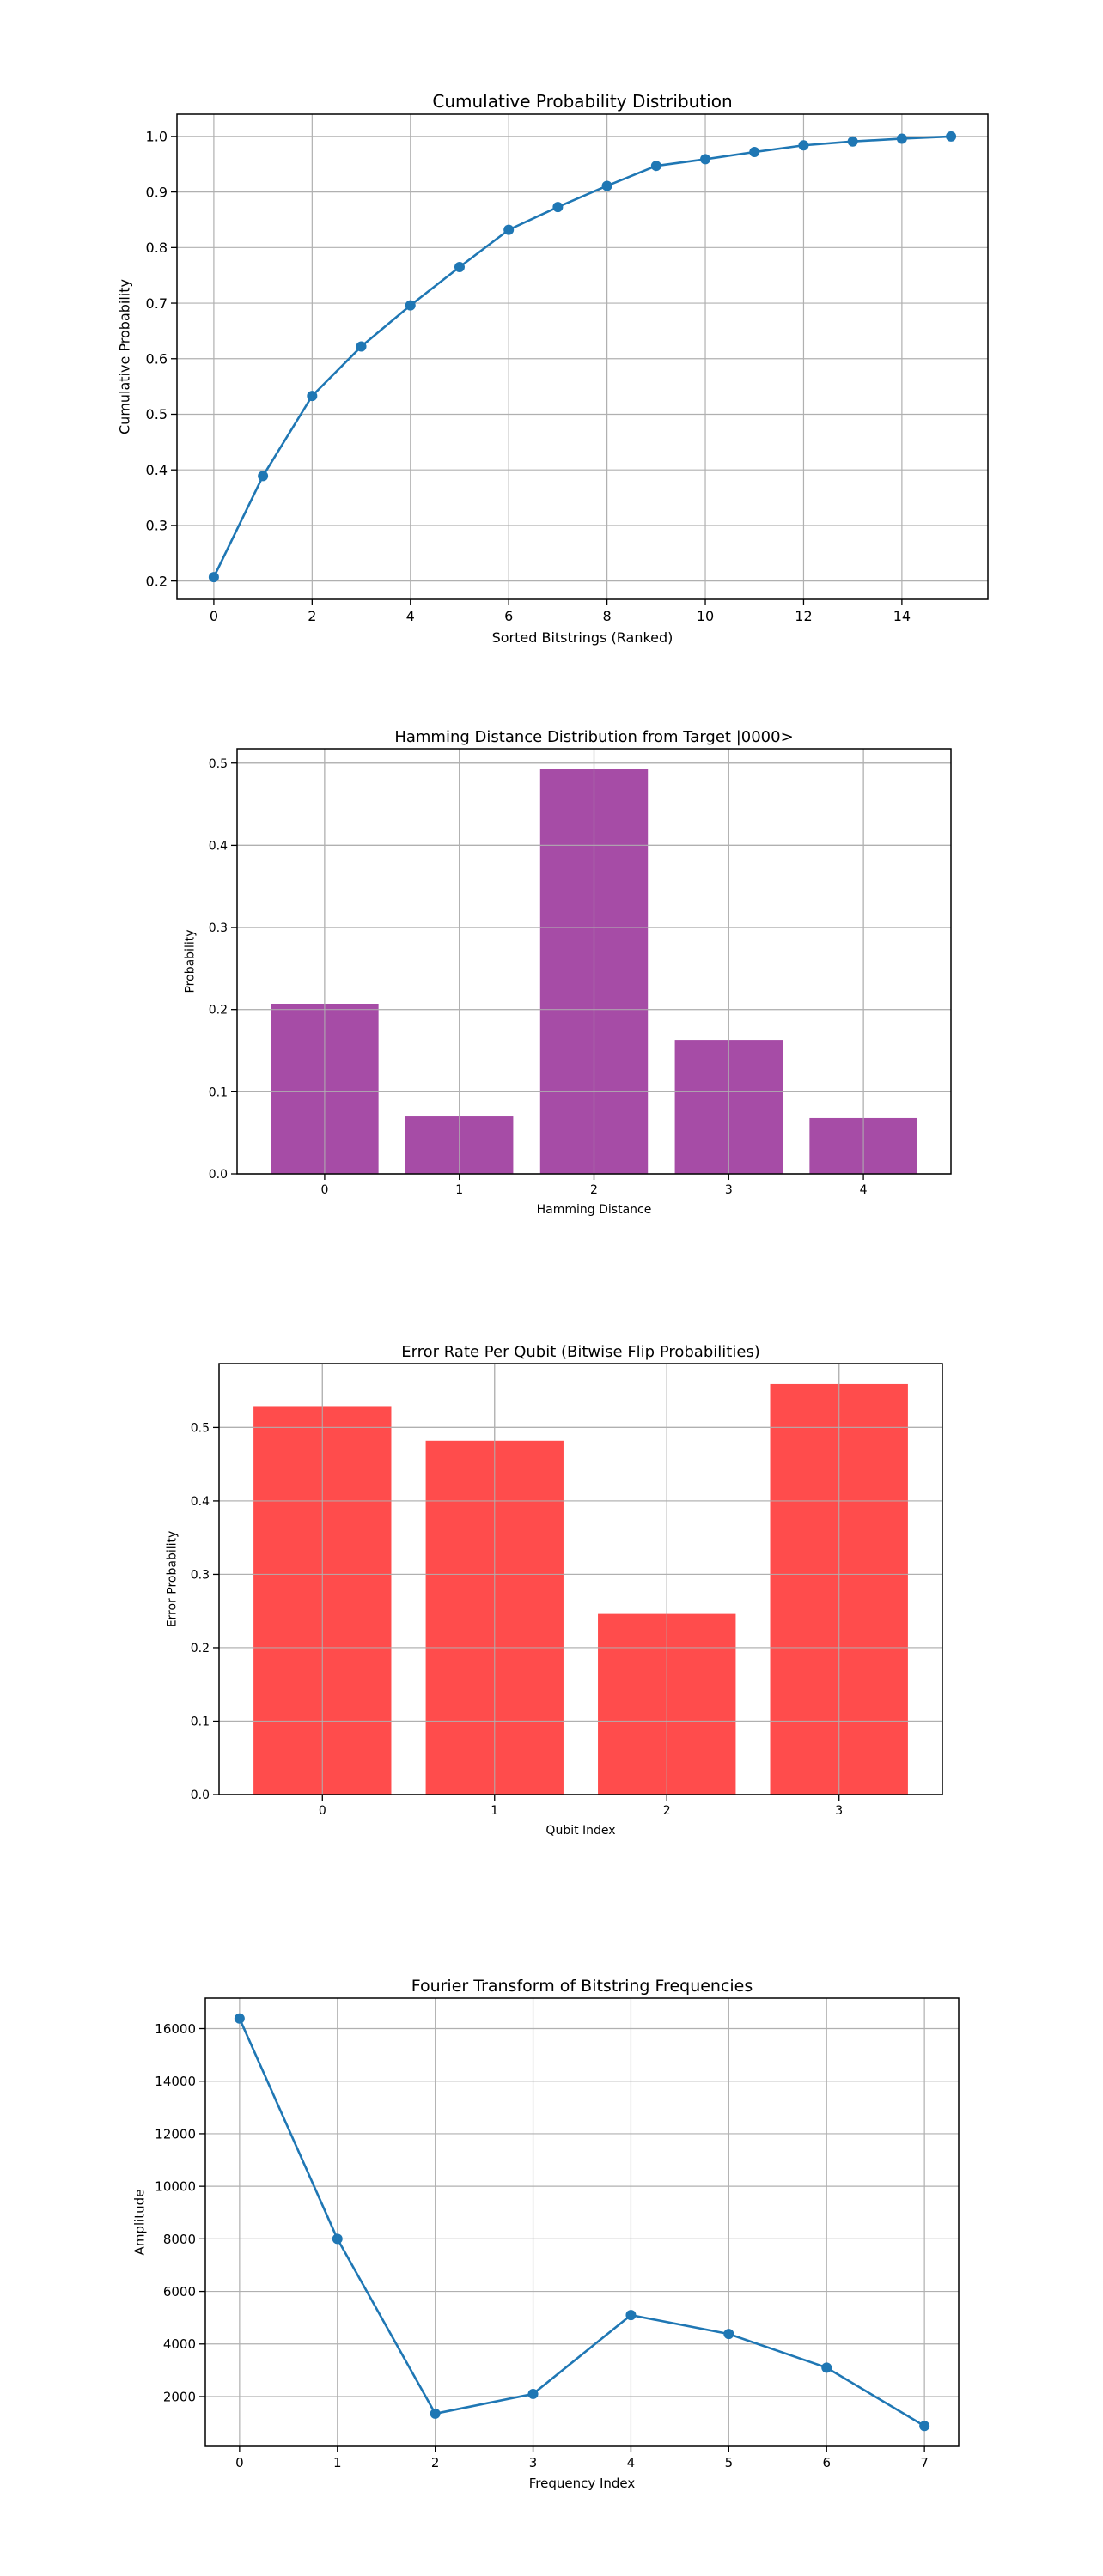 This screenshot has height=2576, width=1103. What do you see at coordinates (179, 2344) in the screenshot?
I see `y-tick-label: 4000` at bounding box center [179, 2344].